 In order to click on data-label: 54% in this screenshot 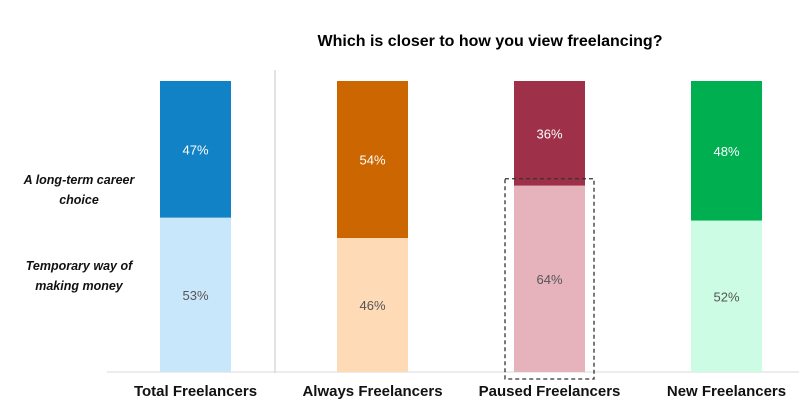, I will do `click(372, 160)`.